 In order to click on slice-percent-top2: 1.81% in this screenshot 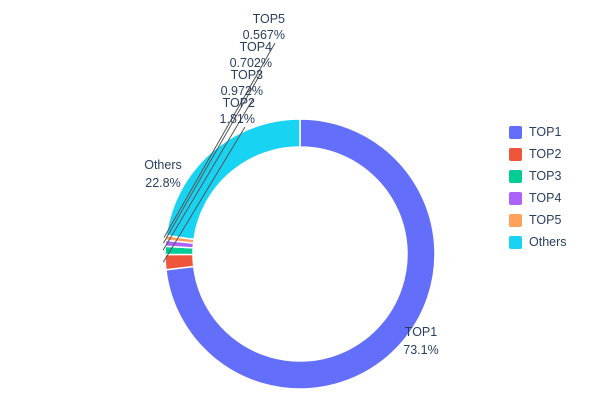, I will do `click(237, 119)`.